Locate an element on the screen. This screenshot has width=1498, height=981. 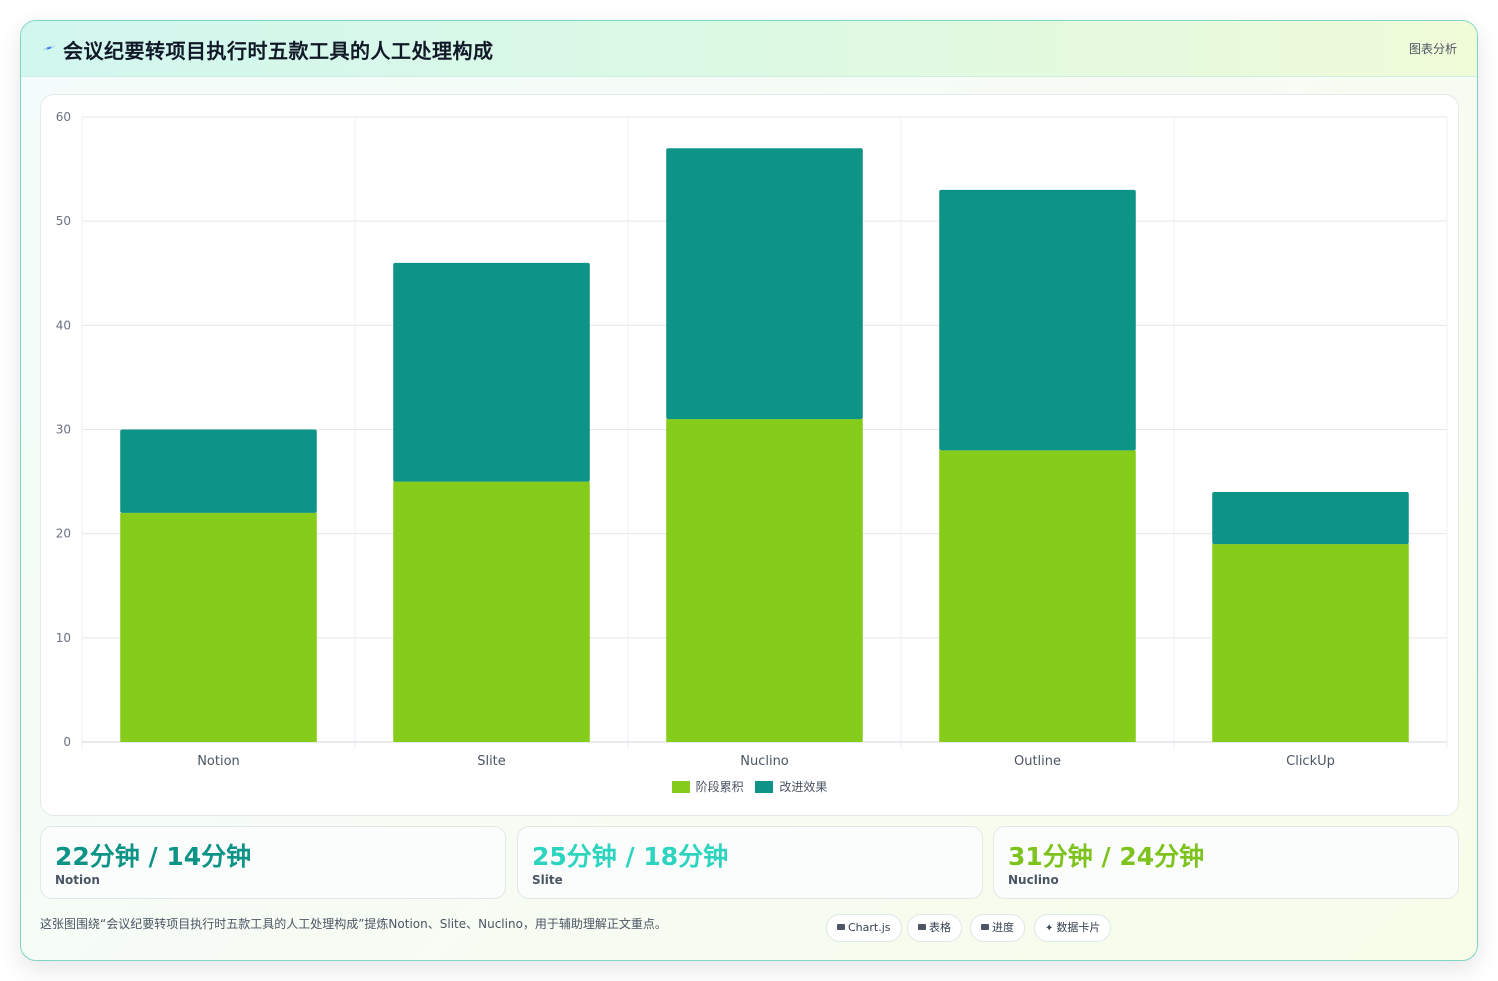
chip-progress: 进度 is located at coordinates (997, 928).